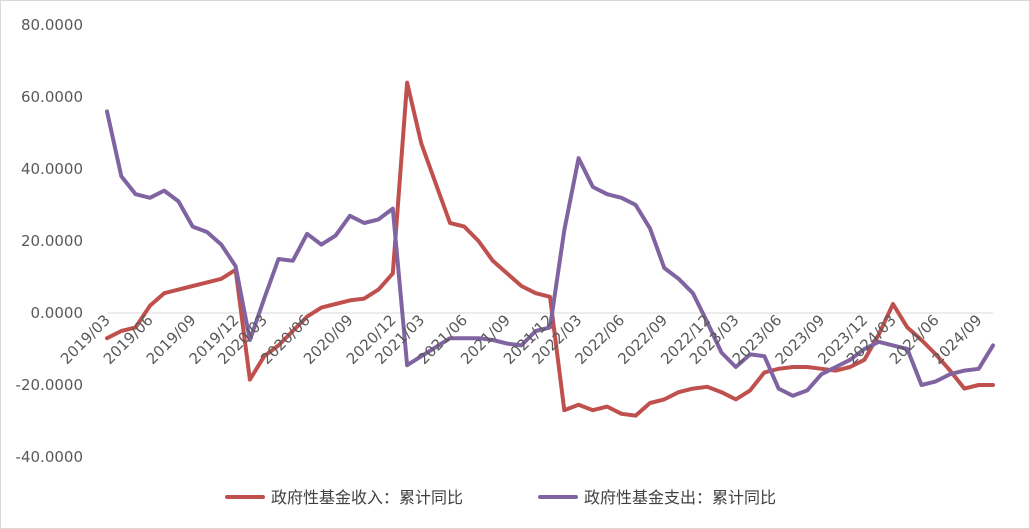 The width and height of the screenshot is (1030, 529). What do you see at coordinates (49, 457) in the screenshot?
I see `y-tick-label: -40.0000` at bounding box center [49, 457].